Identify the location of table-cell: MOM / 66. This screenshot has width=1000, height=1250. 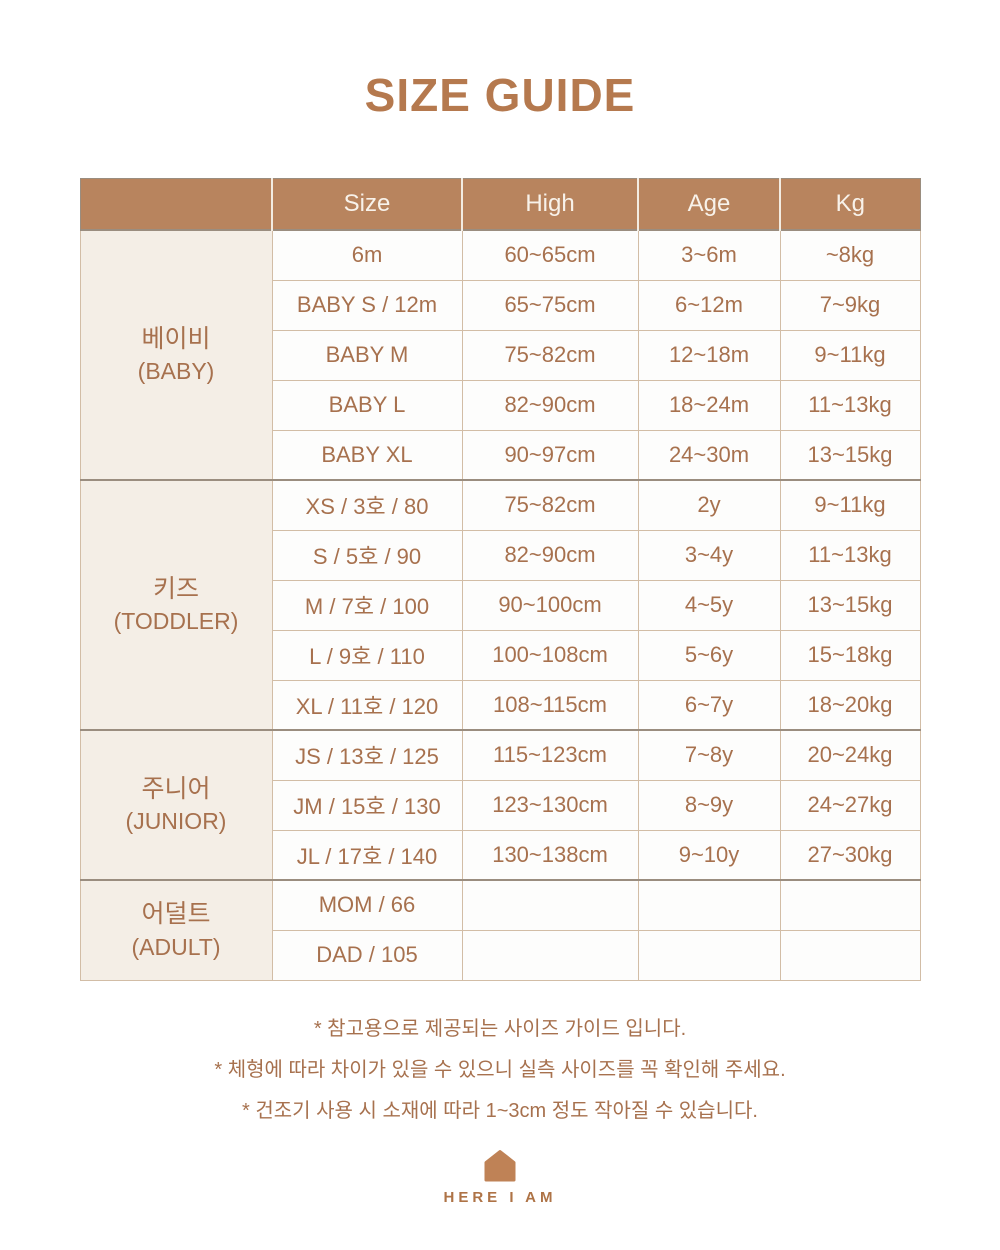
(367, 905).